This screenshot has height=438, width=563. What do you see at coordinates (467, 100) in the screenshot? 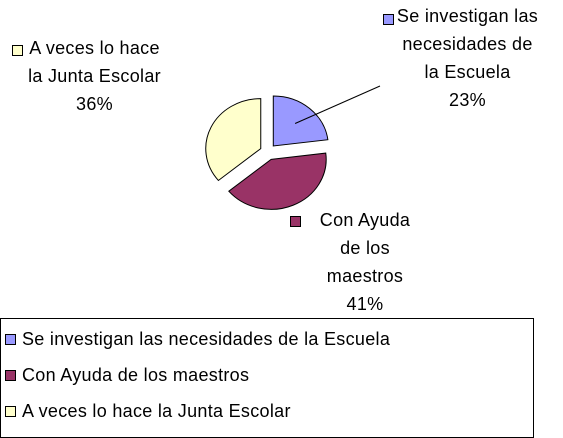
I see `slice-label-value: 23%` at bounding box center [467, 100].